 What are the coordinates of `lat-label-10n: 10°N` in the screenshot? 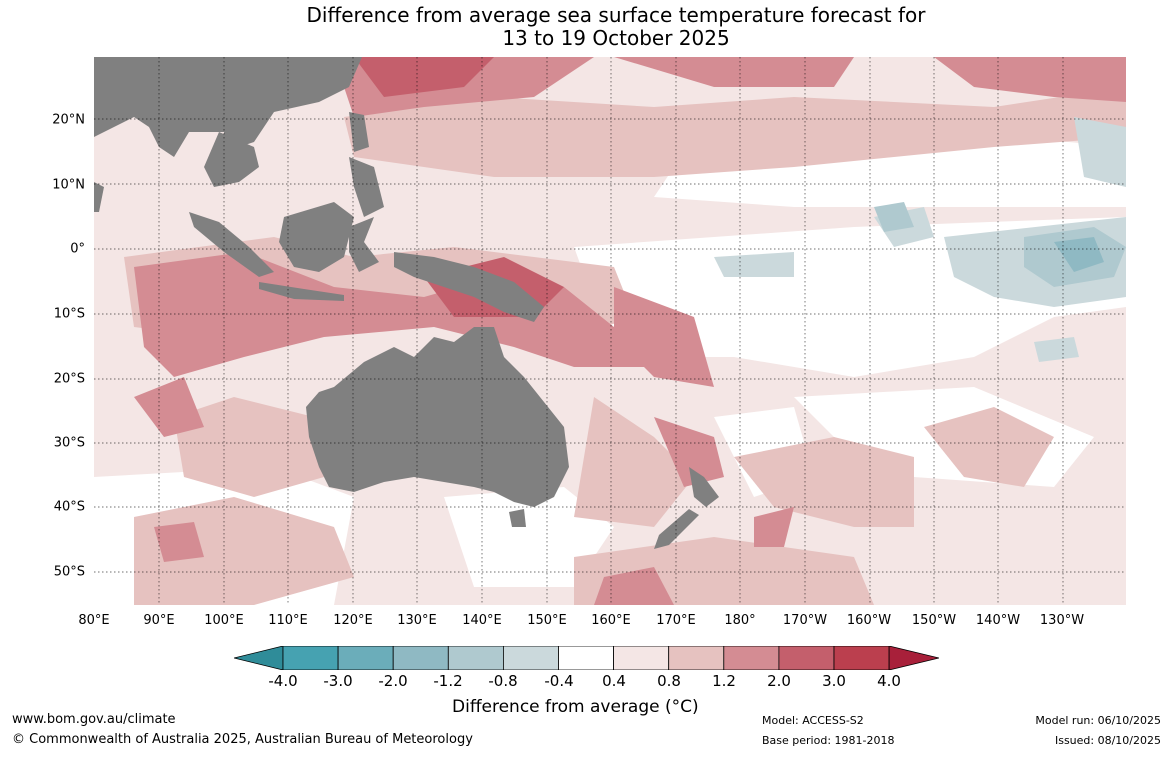 It's located at (68, 185).